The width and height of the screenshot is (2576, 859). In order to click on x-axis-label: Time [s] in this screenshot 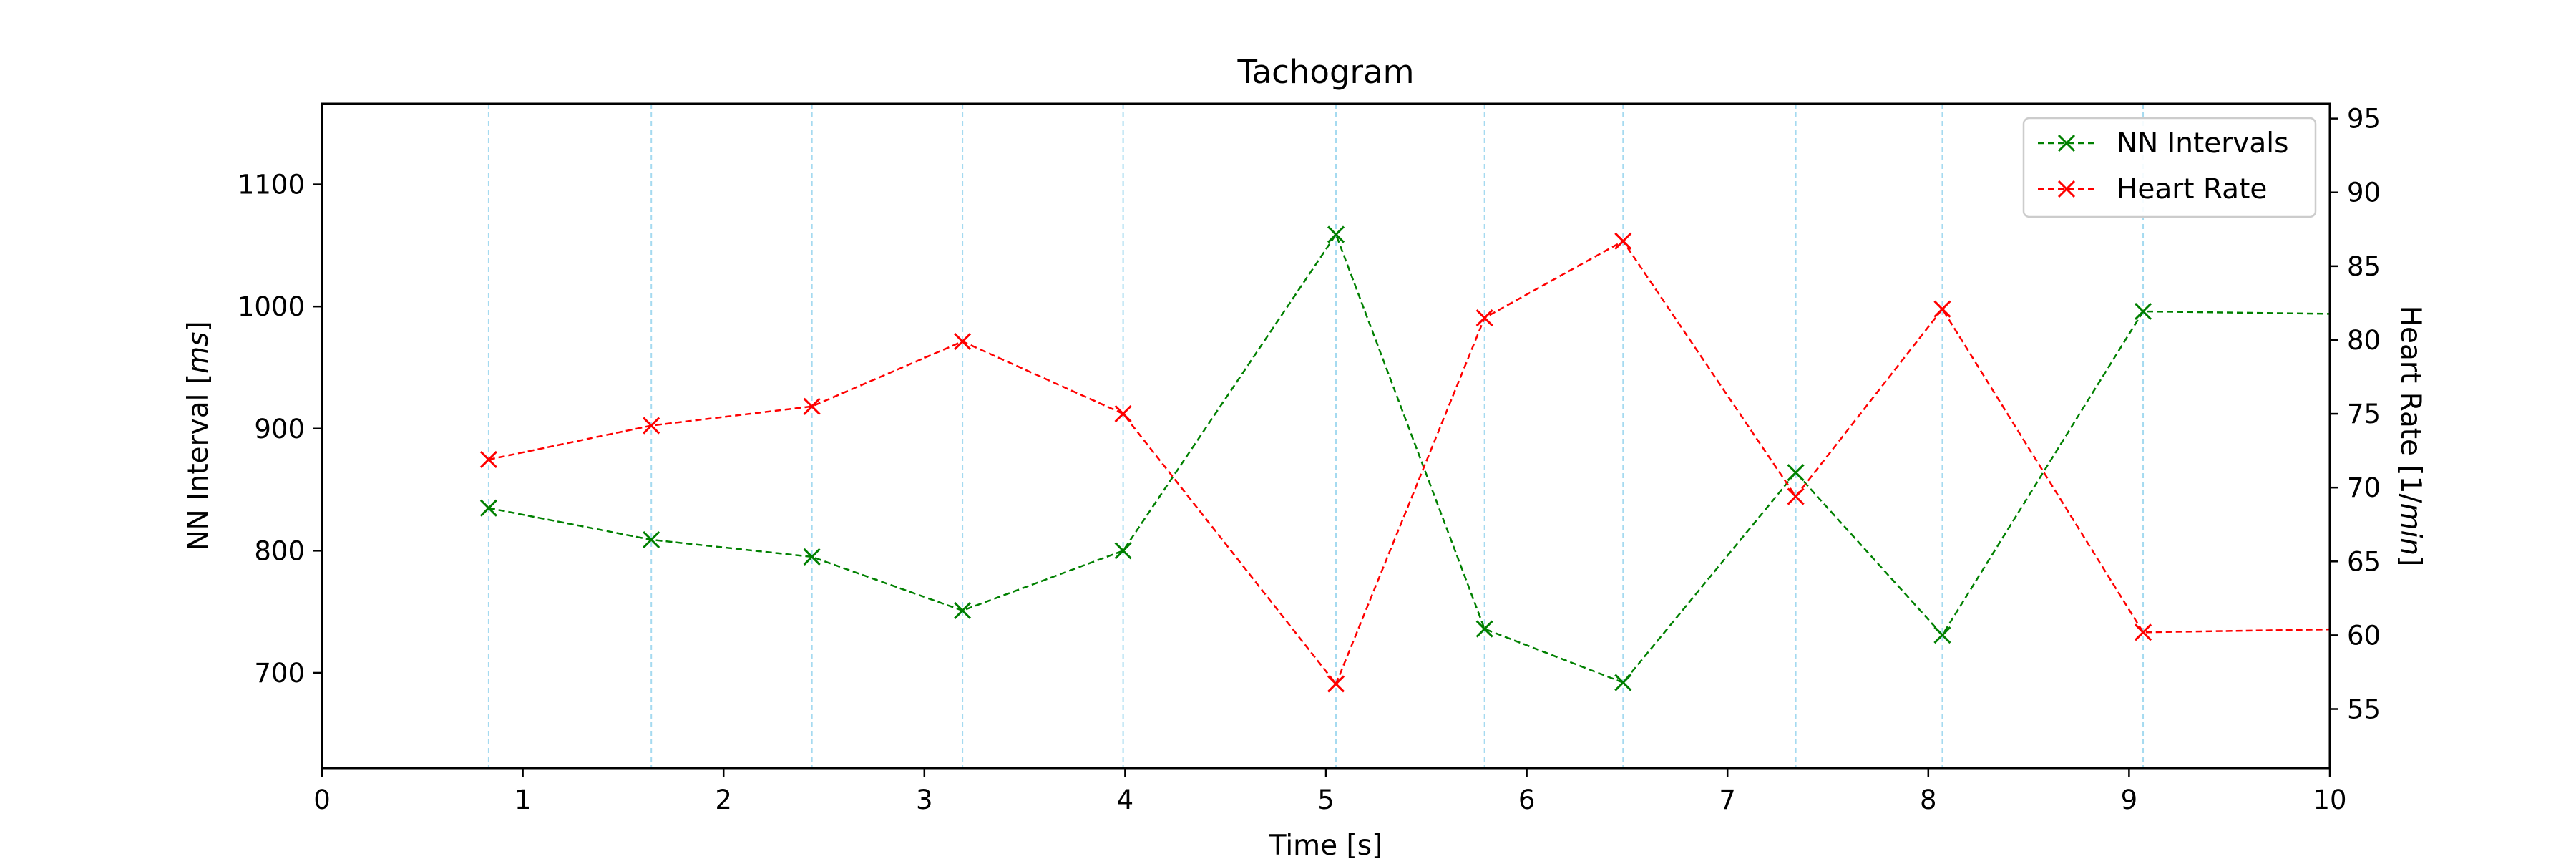, I will do `click(1326, 844)`.